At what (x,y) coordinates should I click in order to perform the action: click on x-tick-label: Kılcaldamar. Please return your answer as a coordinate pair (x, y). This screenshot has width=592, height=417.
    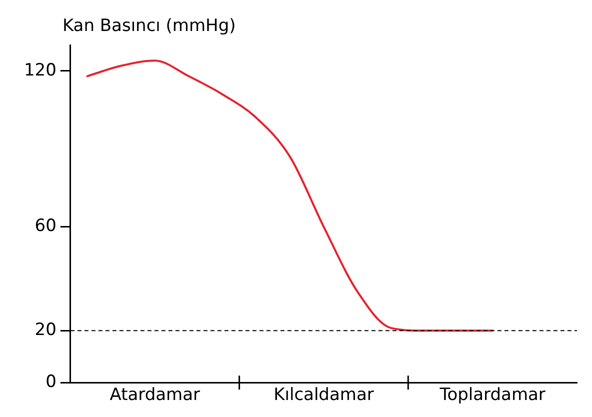
    Looking at the image, I should click on (324, 395).